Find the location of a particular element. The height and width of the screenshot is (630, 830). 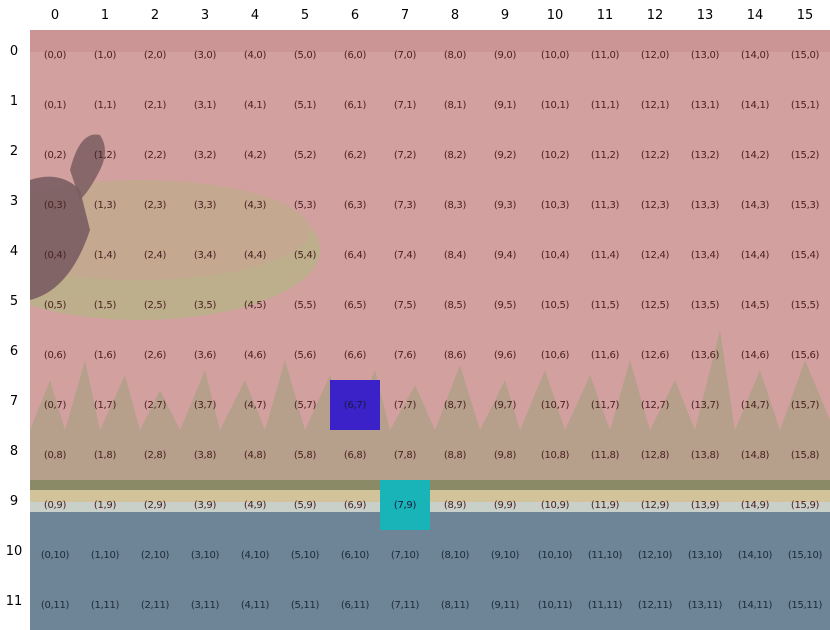

grid-cell: (13,2) is located at coordinates (705, 155).